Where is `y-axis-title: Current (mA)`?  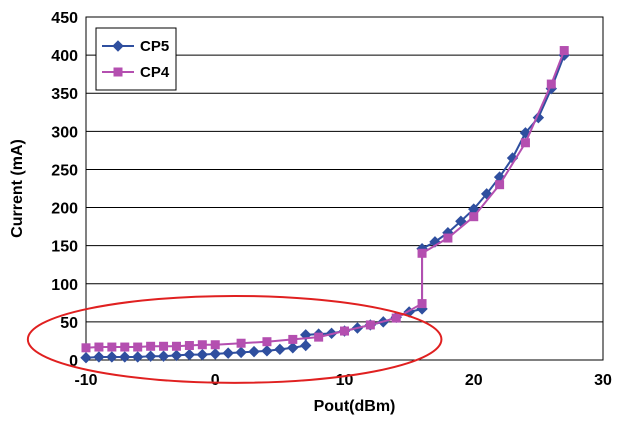 y-axis-title: Current (mA) is located at coordinates (17, 188).